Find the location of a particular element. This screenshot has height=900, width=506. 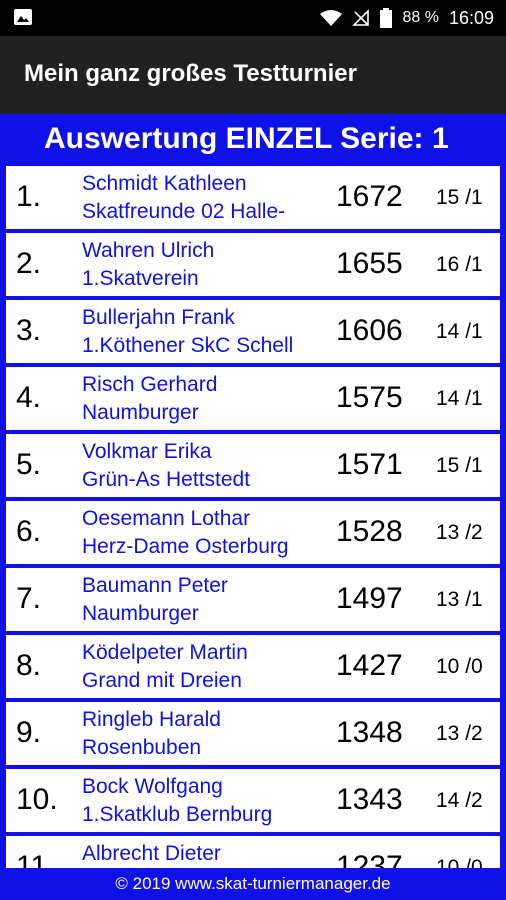

club-name: 1.Köthener SkC Schell is located at coordinates (188, 345).